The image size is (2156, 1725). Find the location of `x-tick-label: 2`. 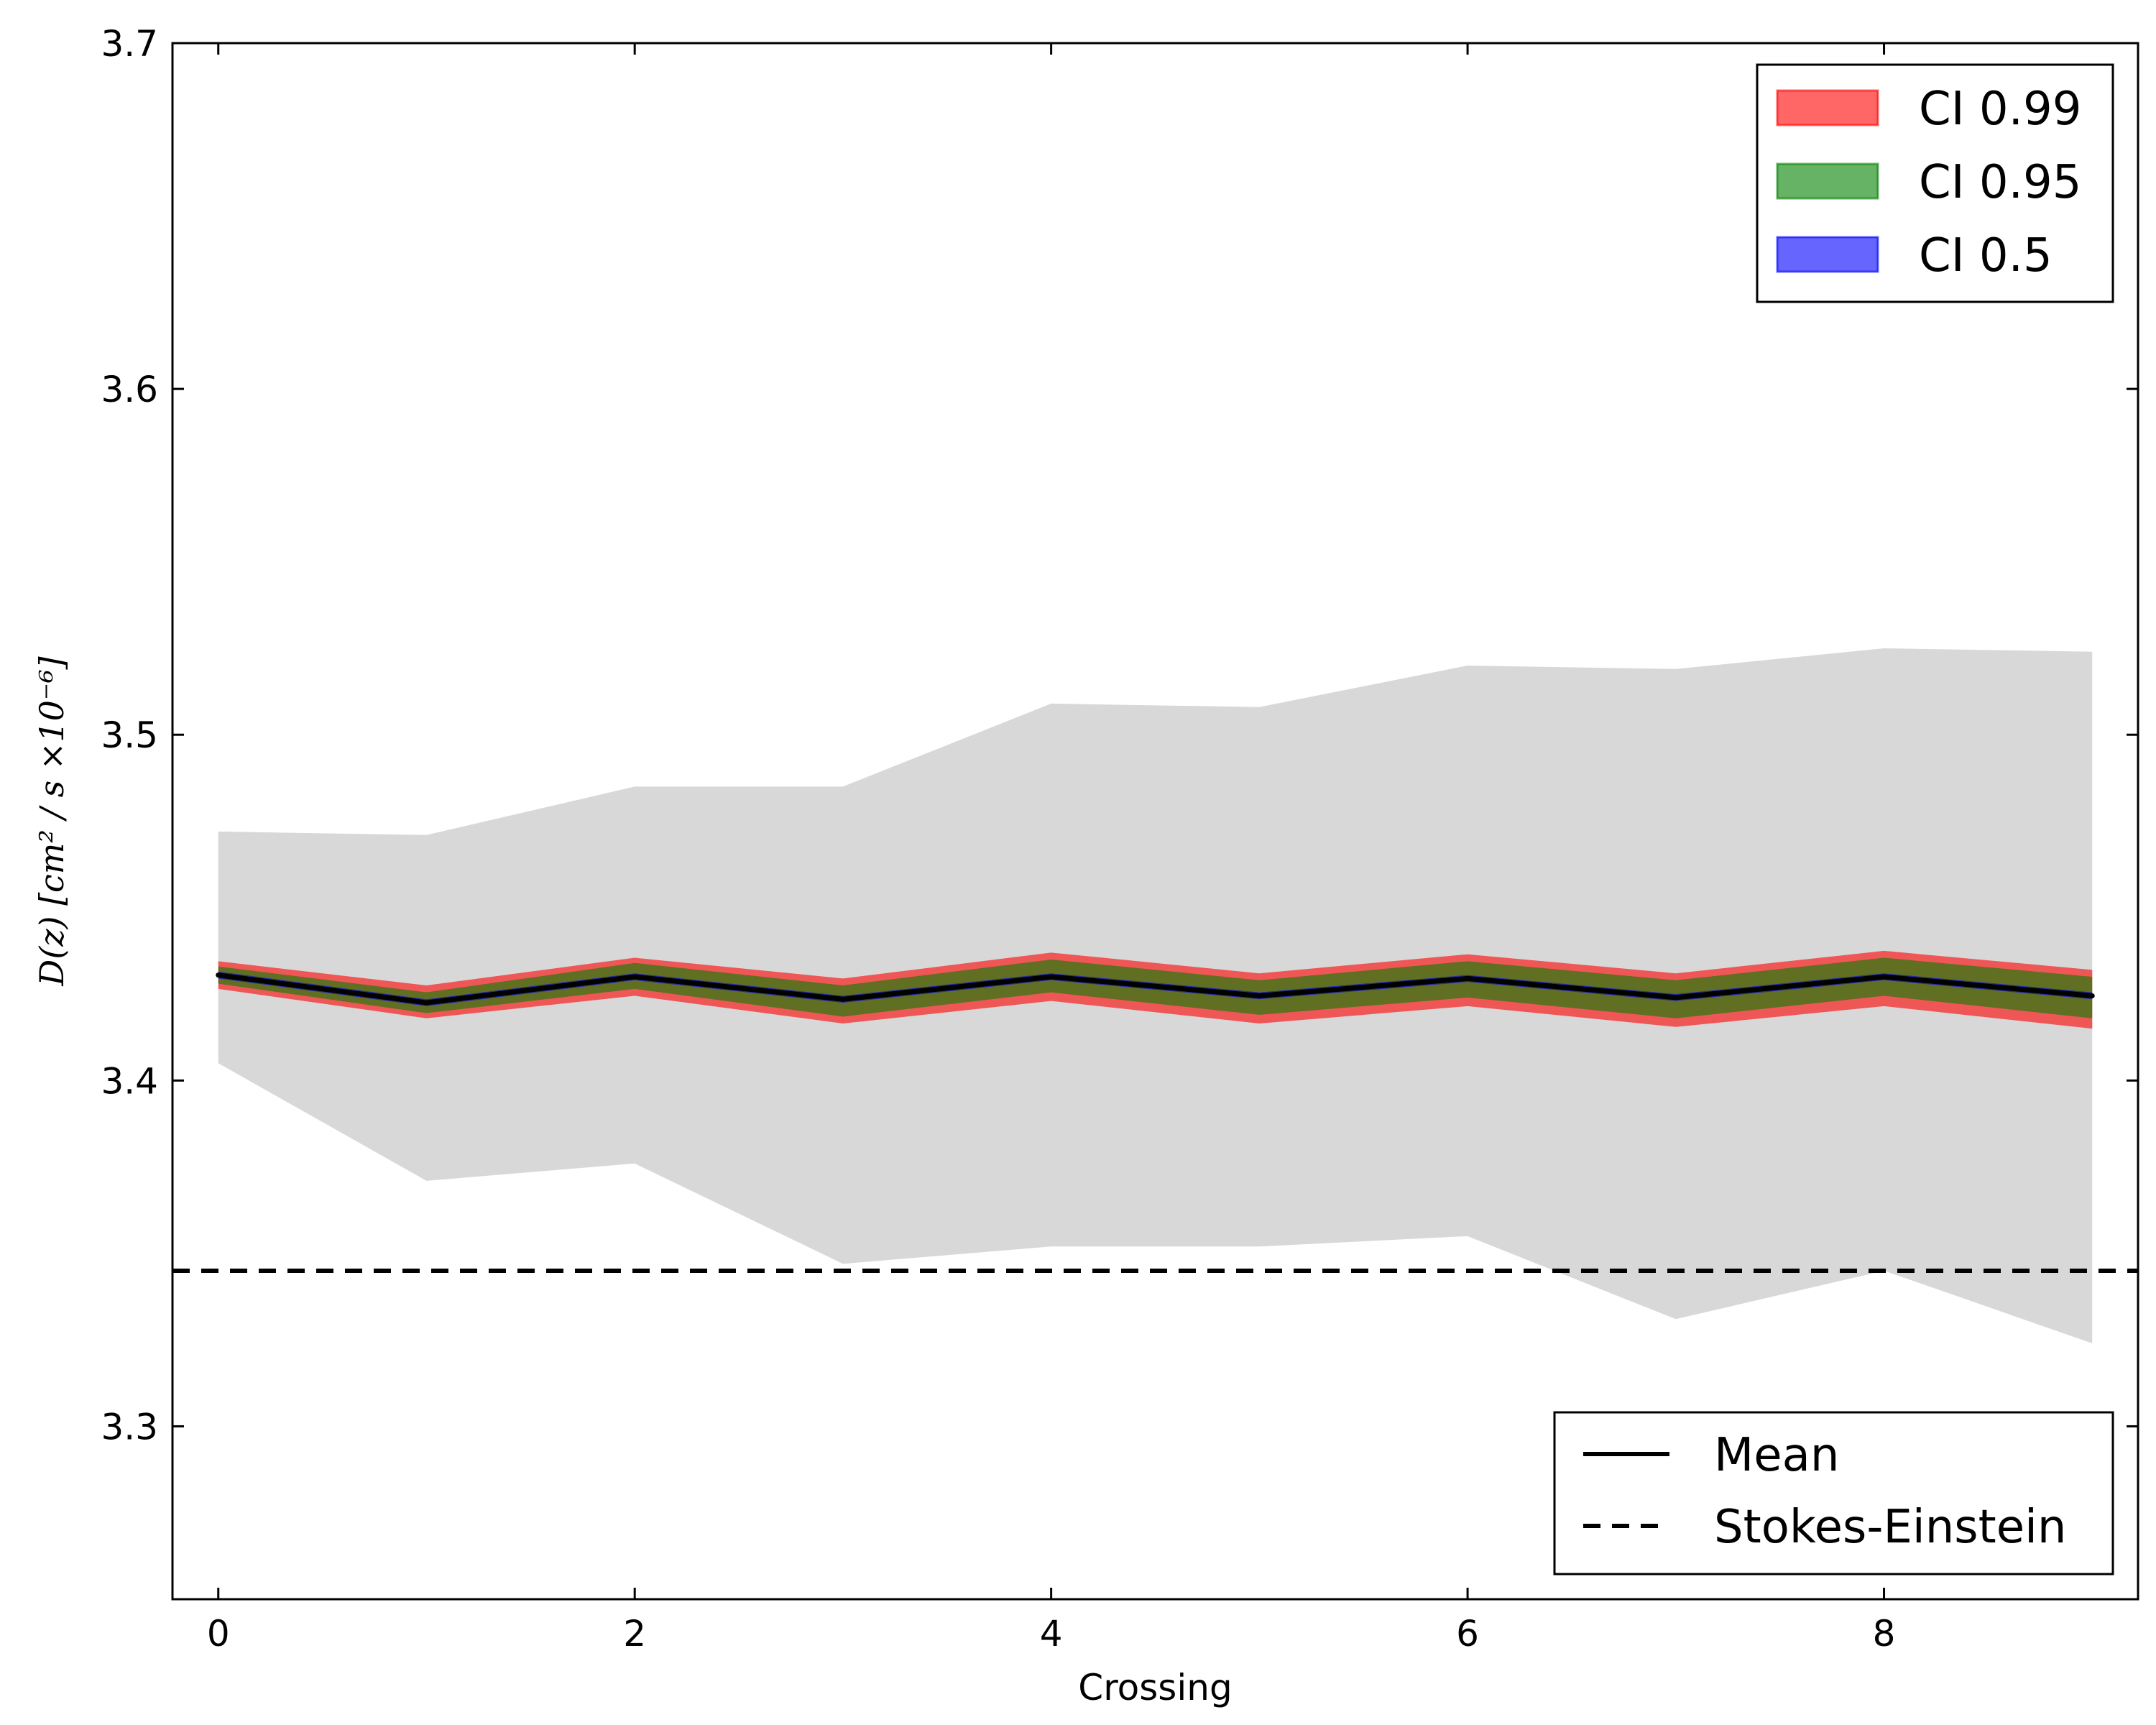

x-tick-label: 2 is located at coordinates (634, 1634).